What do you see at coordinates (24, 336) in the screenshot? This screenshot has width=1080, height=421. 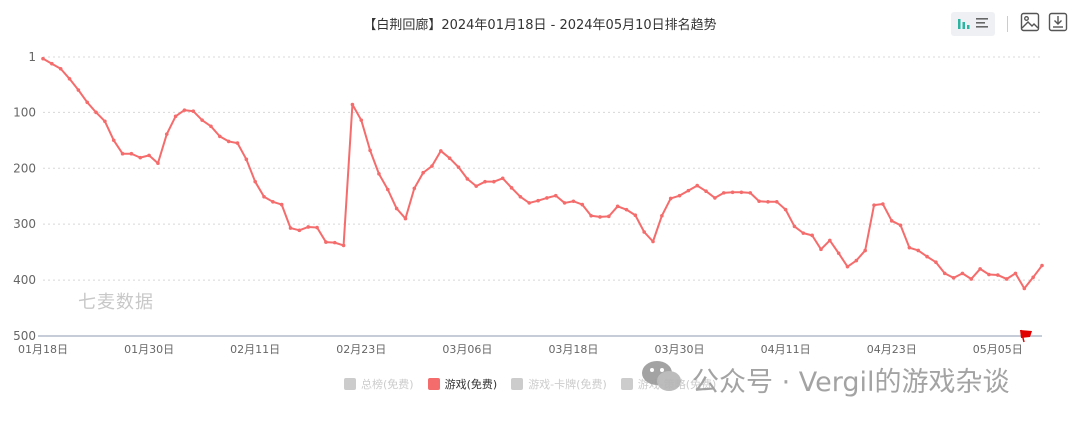 I see `svg-text: 500` at bounding box center [24, 336].